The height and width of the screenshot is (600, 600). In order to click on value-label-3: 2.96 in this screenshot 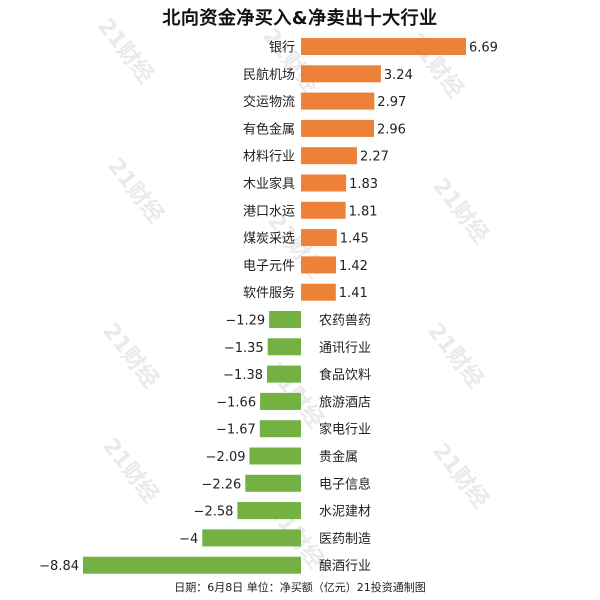, I will do `click(391, 129)`.